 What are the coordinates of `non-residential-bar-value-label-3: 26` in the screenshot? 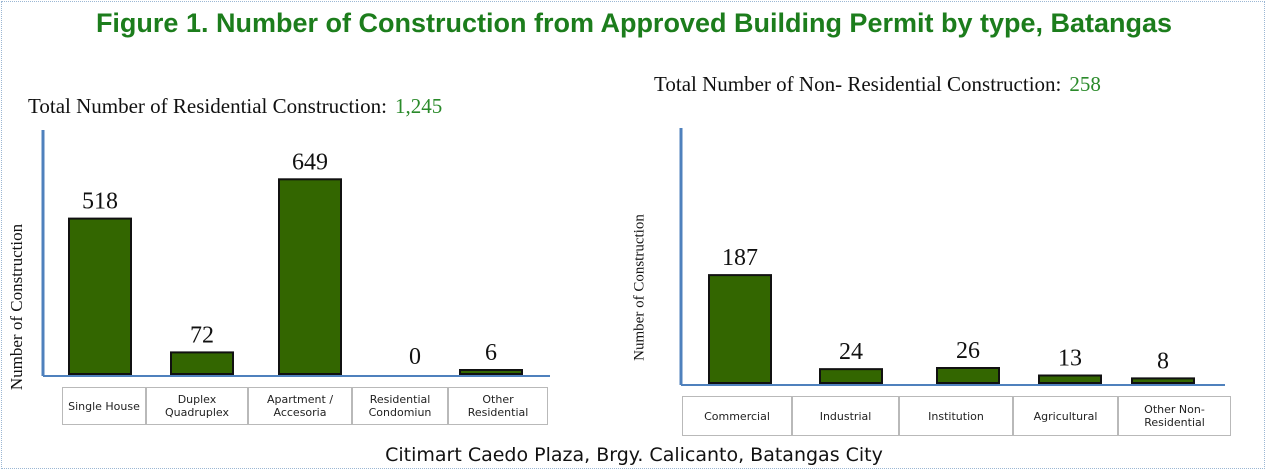 It's located at (968, 351).